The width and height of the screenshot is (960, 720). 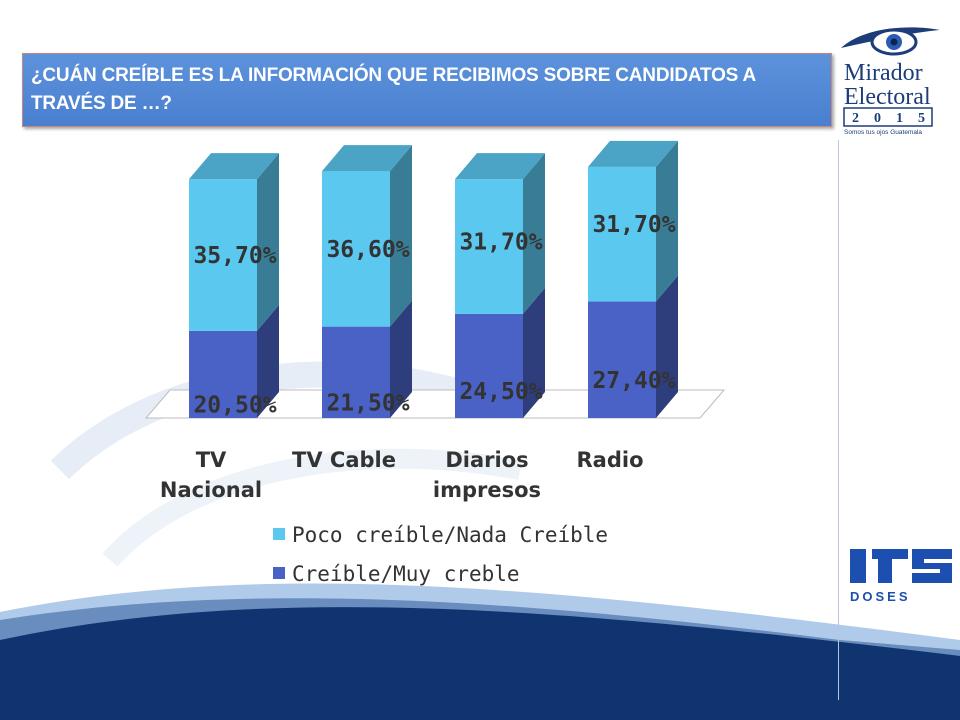 I want to click on data-label: 36,60%, so click(x=367, y=250).